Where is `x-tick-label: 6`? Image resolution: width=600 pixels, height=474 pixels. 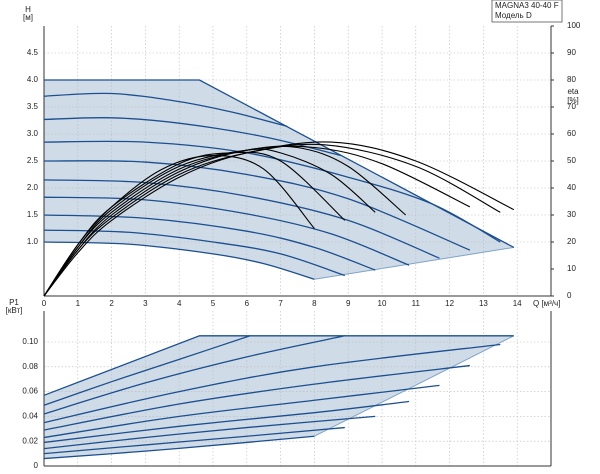 x-tick-label: 6 is located at coordinates (247, 303).